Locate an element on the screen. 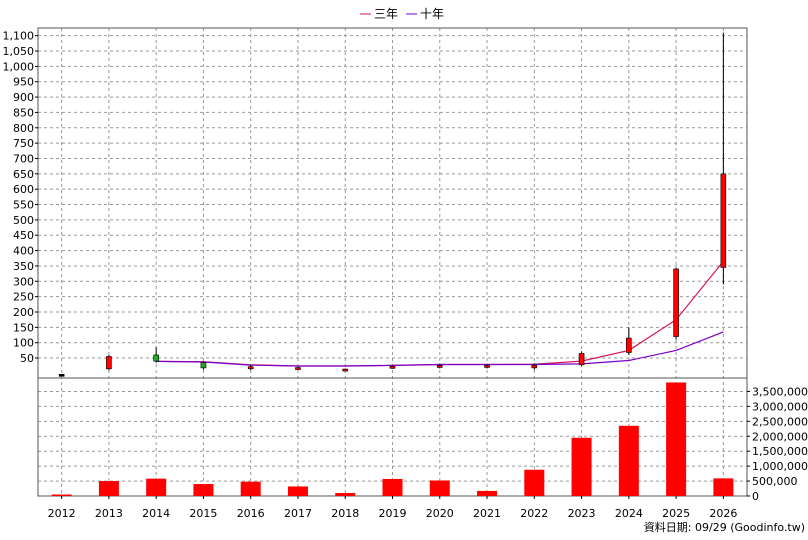 The height and width of the screenshot is (540, 808). price-tick-label: 900 is located at coordinates (23, 97).